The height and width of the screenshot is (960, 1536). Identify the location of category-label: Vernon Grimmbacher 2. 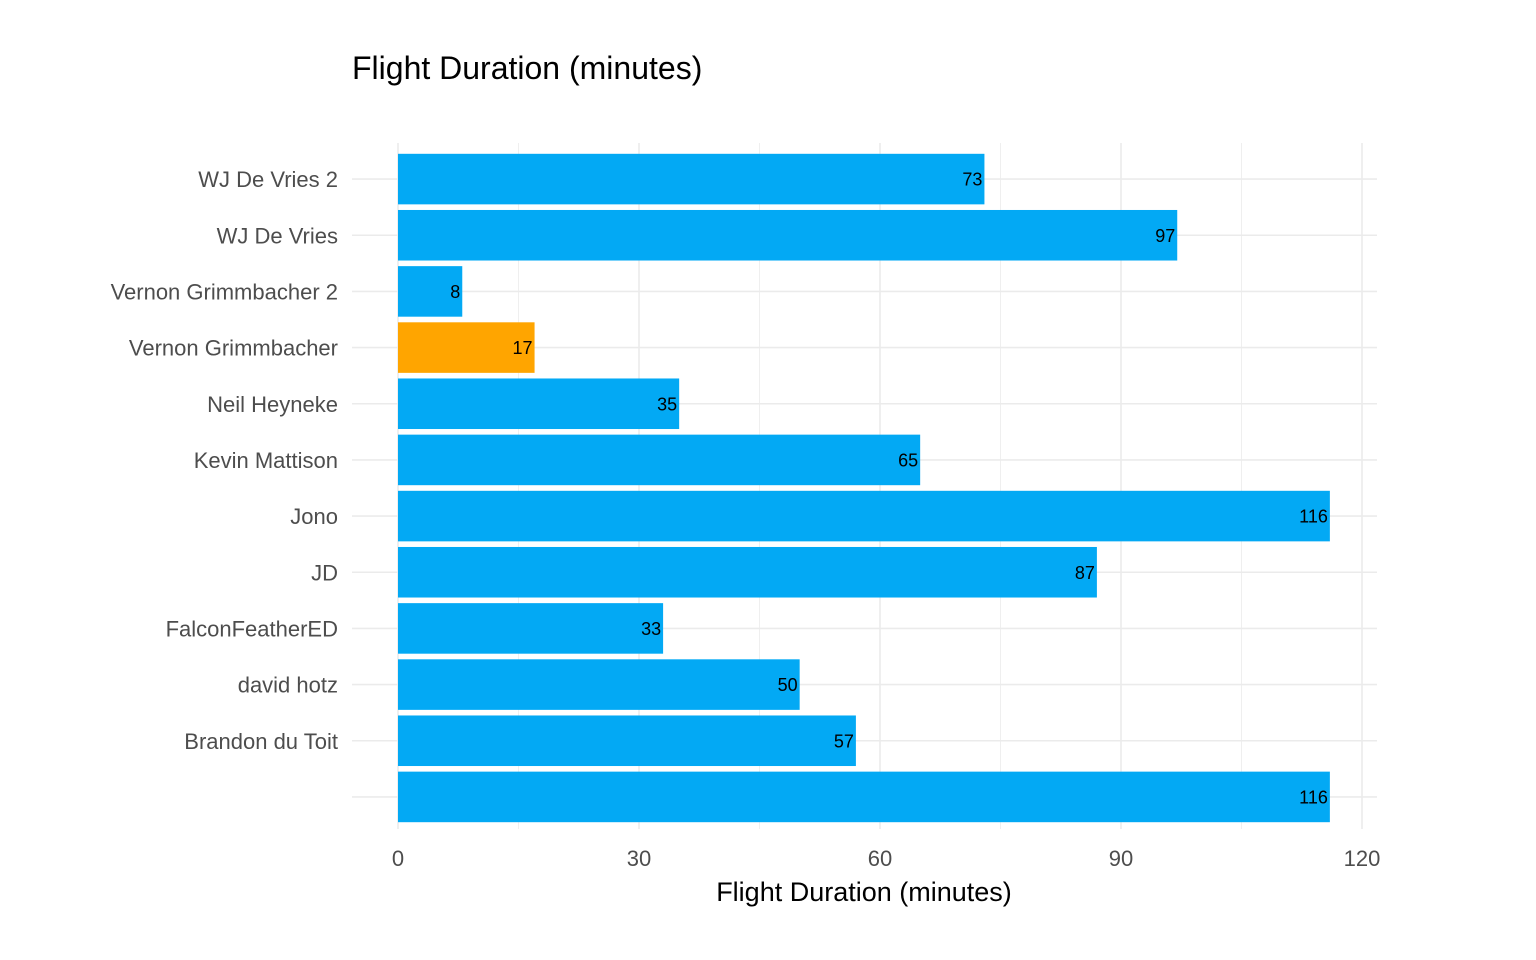
(224, 291).